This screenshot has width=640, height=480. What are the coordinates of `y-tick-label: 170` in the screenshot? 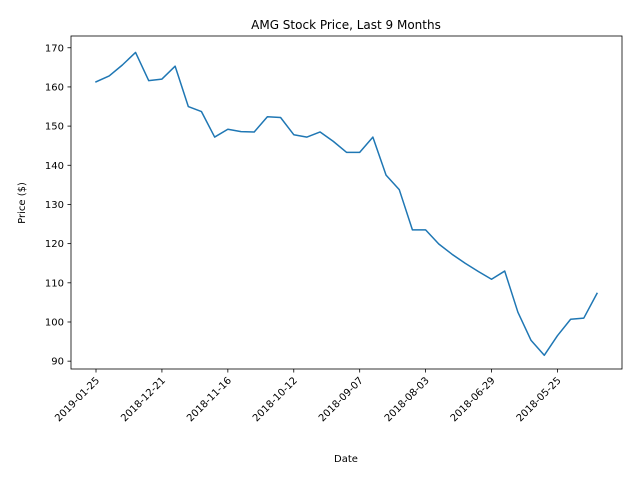 It's located at (54, 48).